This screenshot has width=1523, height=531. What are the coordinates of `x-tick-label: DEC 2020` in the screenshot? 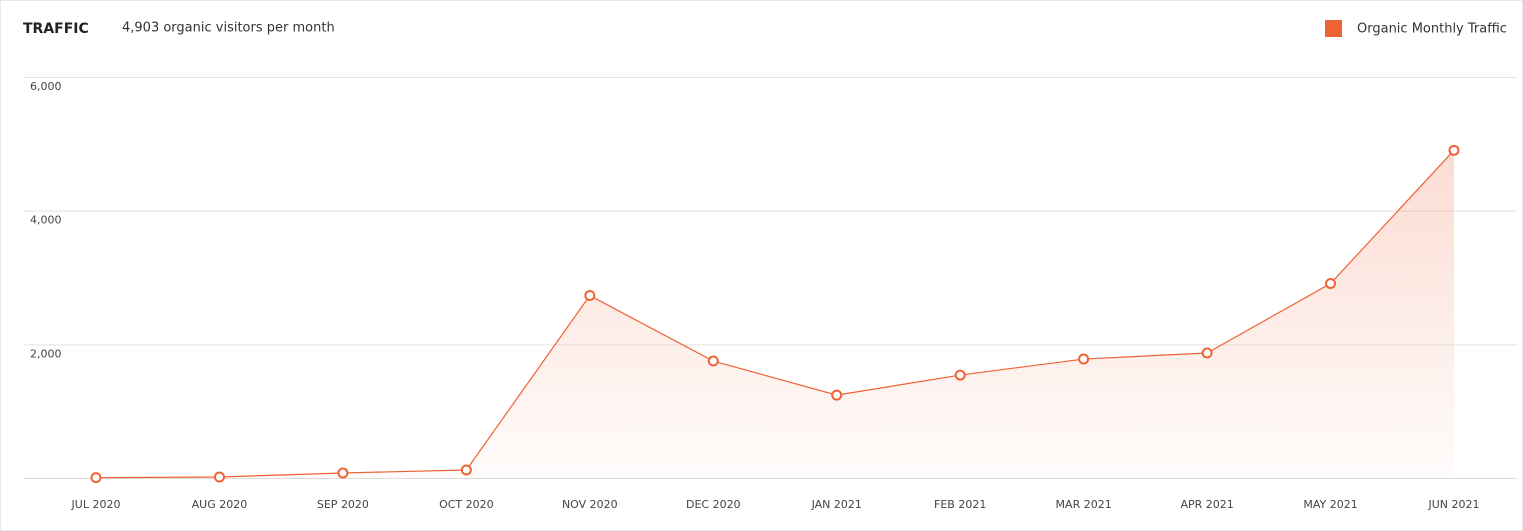 It's located at (713, 504).